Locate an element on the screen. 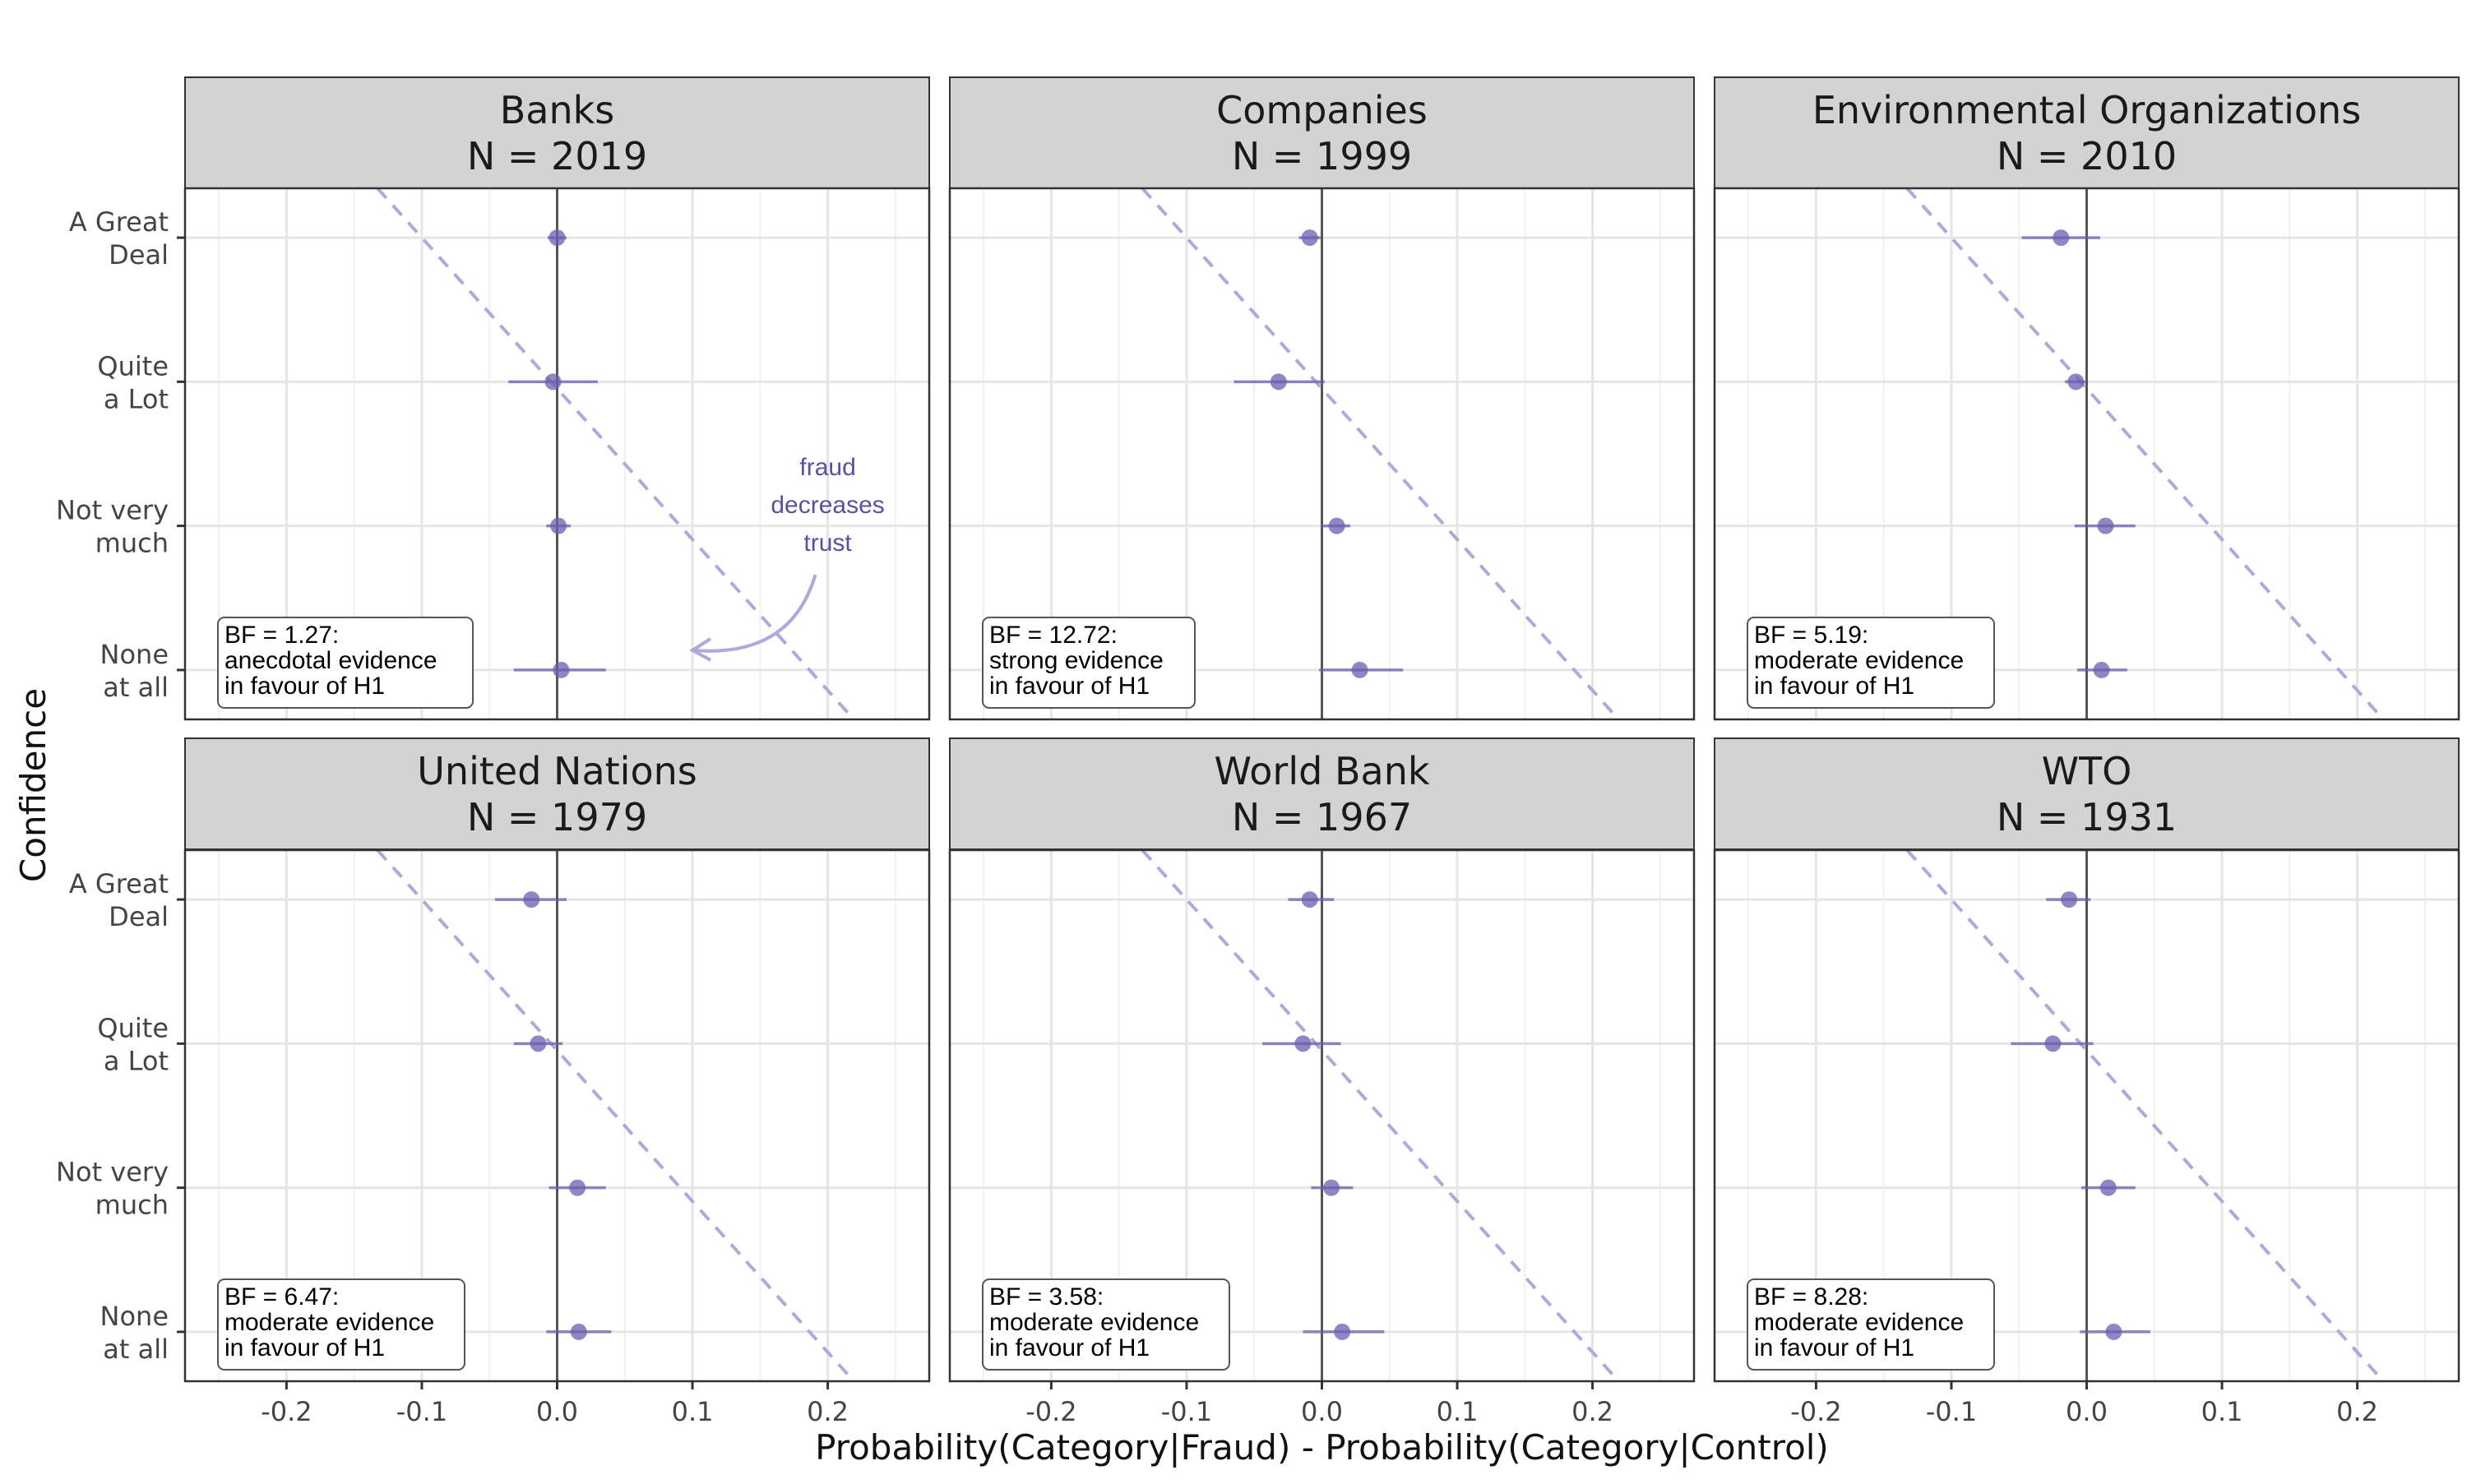 Image resolution: width=2467 pixels, height=1484 pixels. panel-n-label: N = 1931 is located at coordinates (2087, 817).